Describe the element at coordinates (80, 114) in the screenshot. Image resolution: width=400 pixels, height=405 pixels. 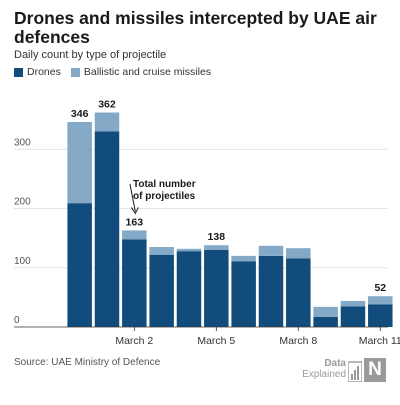
I see `data-label-0: 346` at that location.